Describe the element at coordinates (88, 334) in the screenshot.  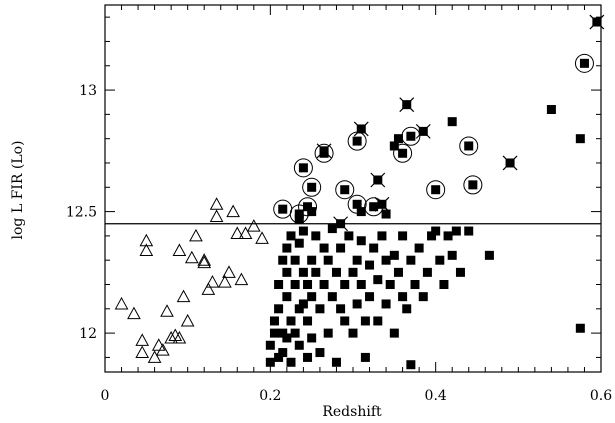
I see `y-tick-label: 12` at that location.